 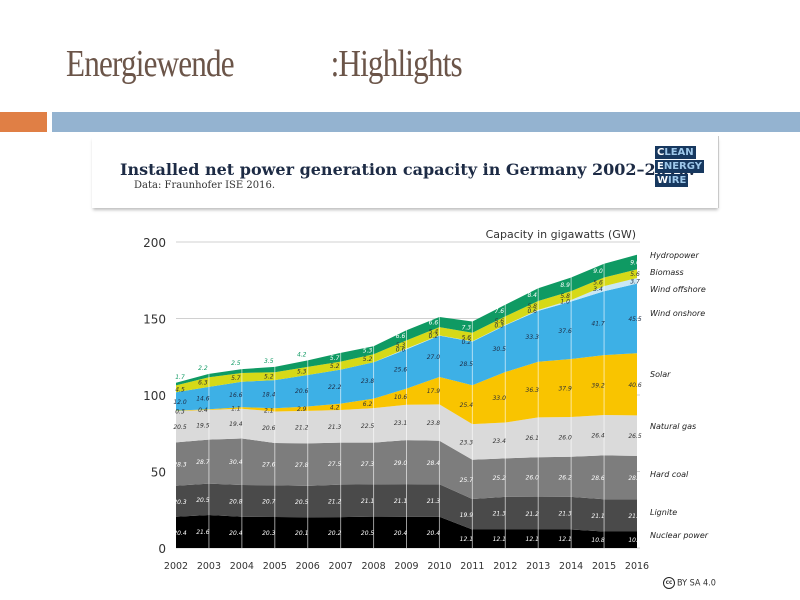 I want to click on data-label: 27.5, so click(x=335, y=464).